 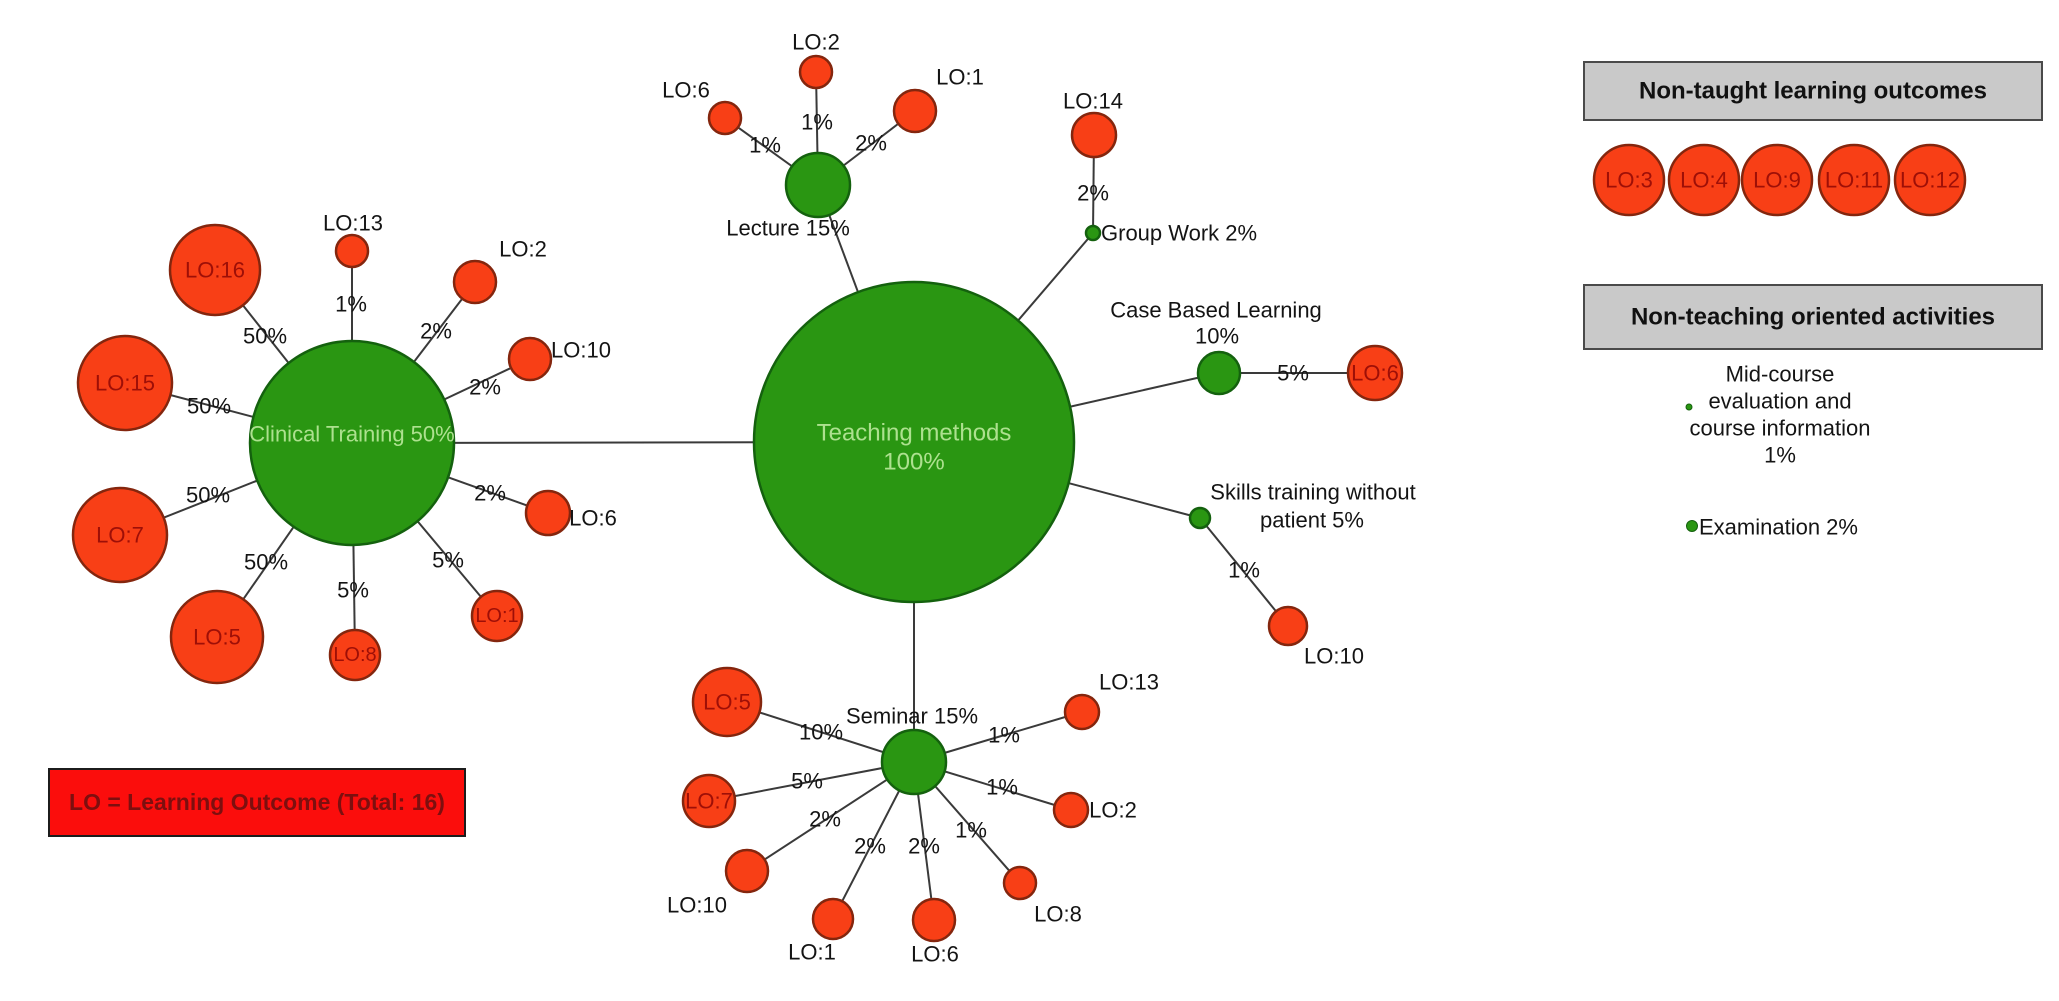 I want to click on svg-text: patient 5%, so click(x=1312, y=520).